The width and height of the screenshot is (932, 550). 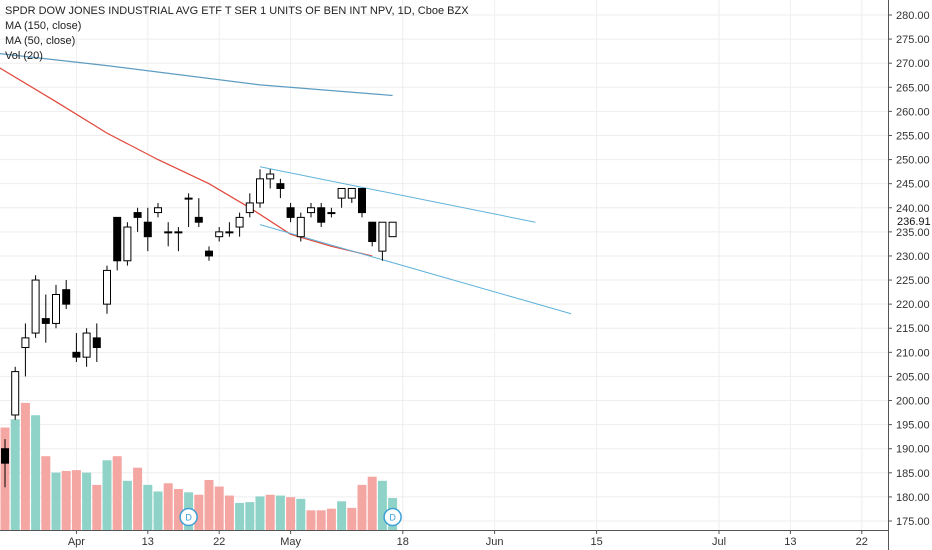 What do you see at coordinates (40, 41) in the screenshot?
I see `legend-ma50: MA (50, close)` at bounding box center [40, 41].